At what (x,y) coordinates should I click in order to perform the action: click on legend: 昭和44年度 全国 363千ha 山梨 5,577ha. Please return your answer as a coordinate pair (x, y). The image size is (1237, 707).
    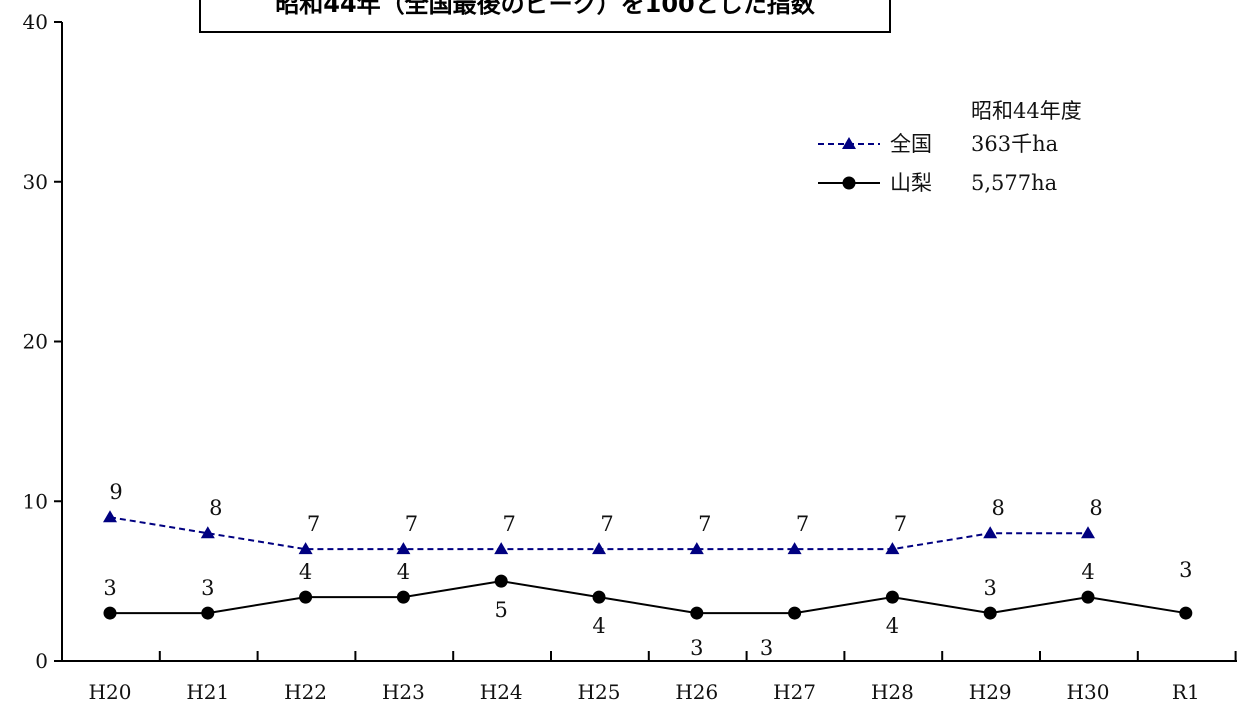
    Looking at the image, I should click on (950, 147).